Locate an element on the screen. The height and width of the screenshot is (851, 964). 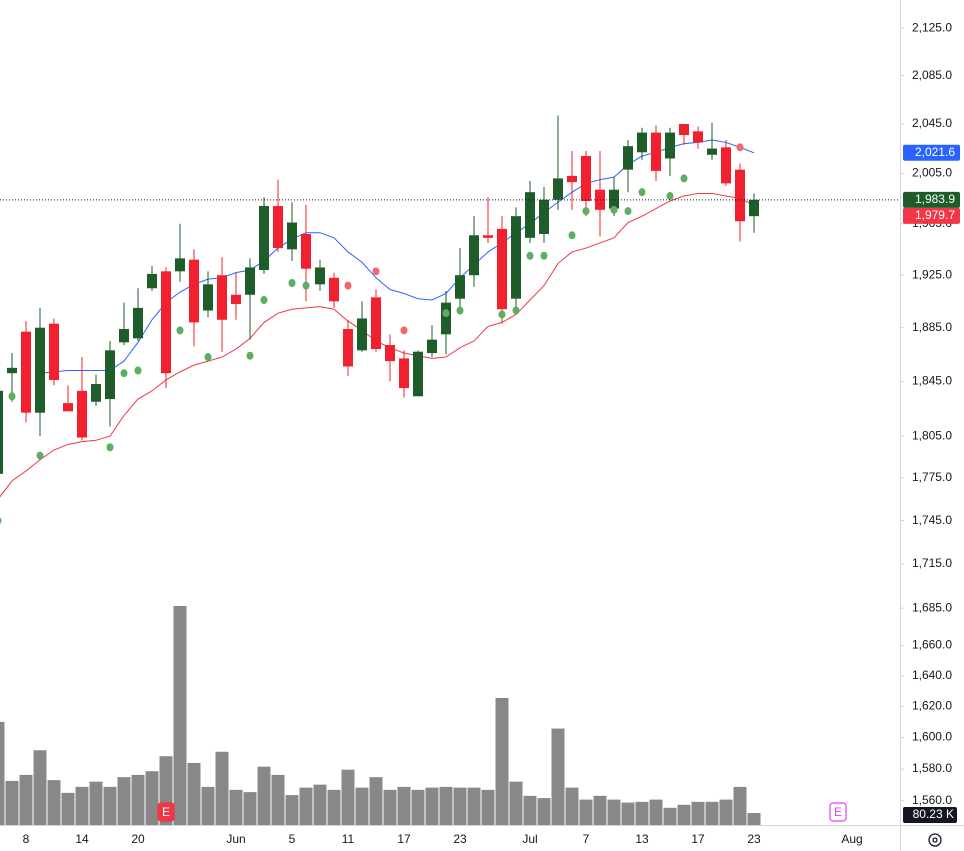
settings-gear is located at coordinates (935, 840).